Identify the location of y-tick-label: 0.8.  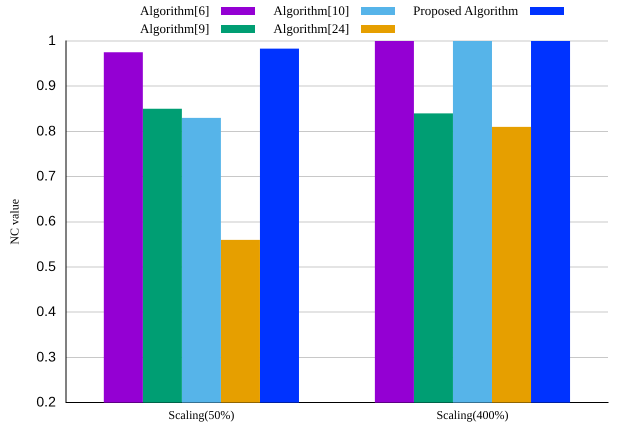
(46, 130).